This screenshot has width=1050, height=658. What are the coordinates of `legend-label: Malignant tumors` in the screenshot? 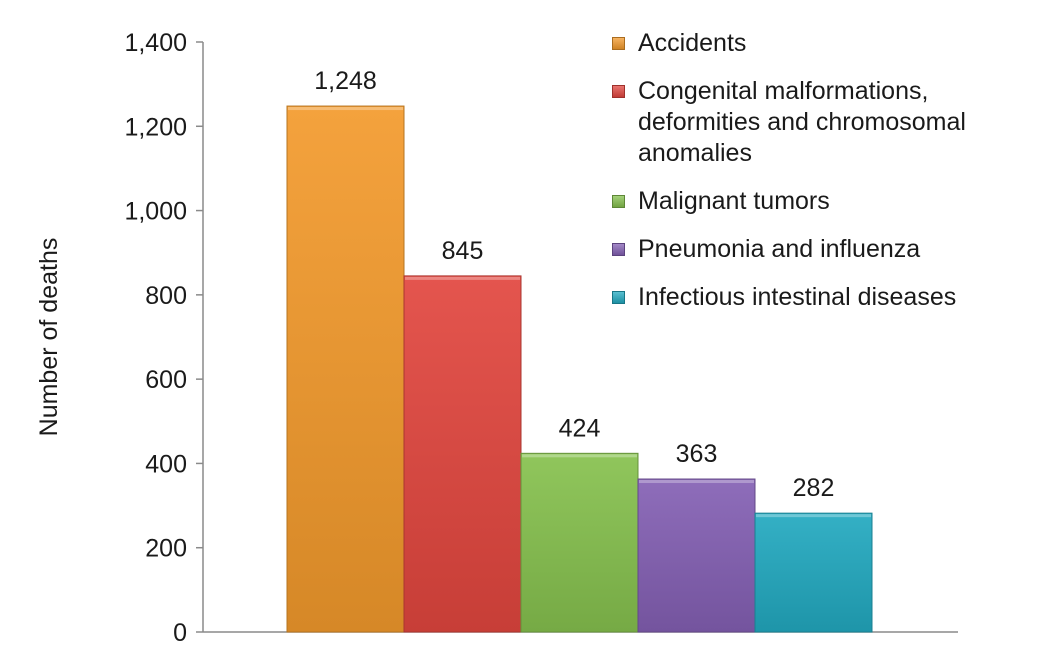 It's located at (734, 201).